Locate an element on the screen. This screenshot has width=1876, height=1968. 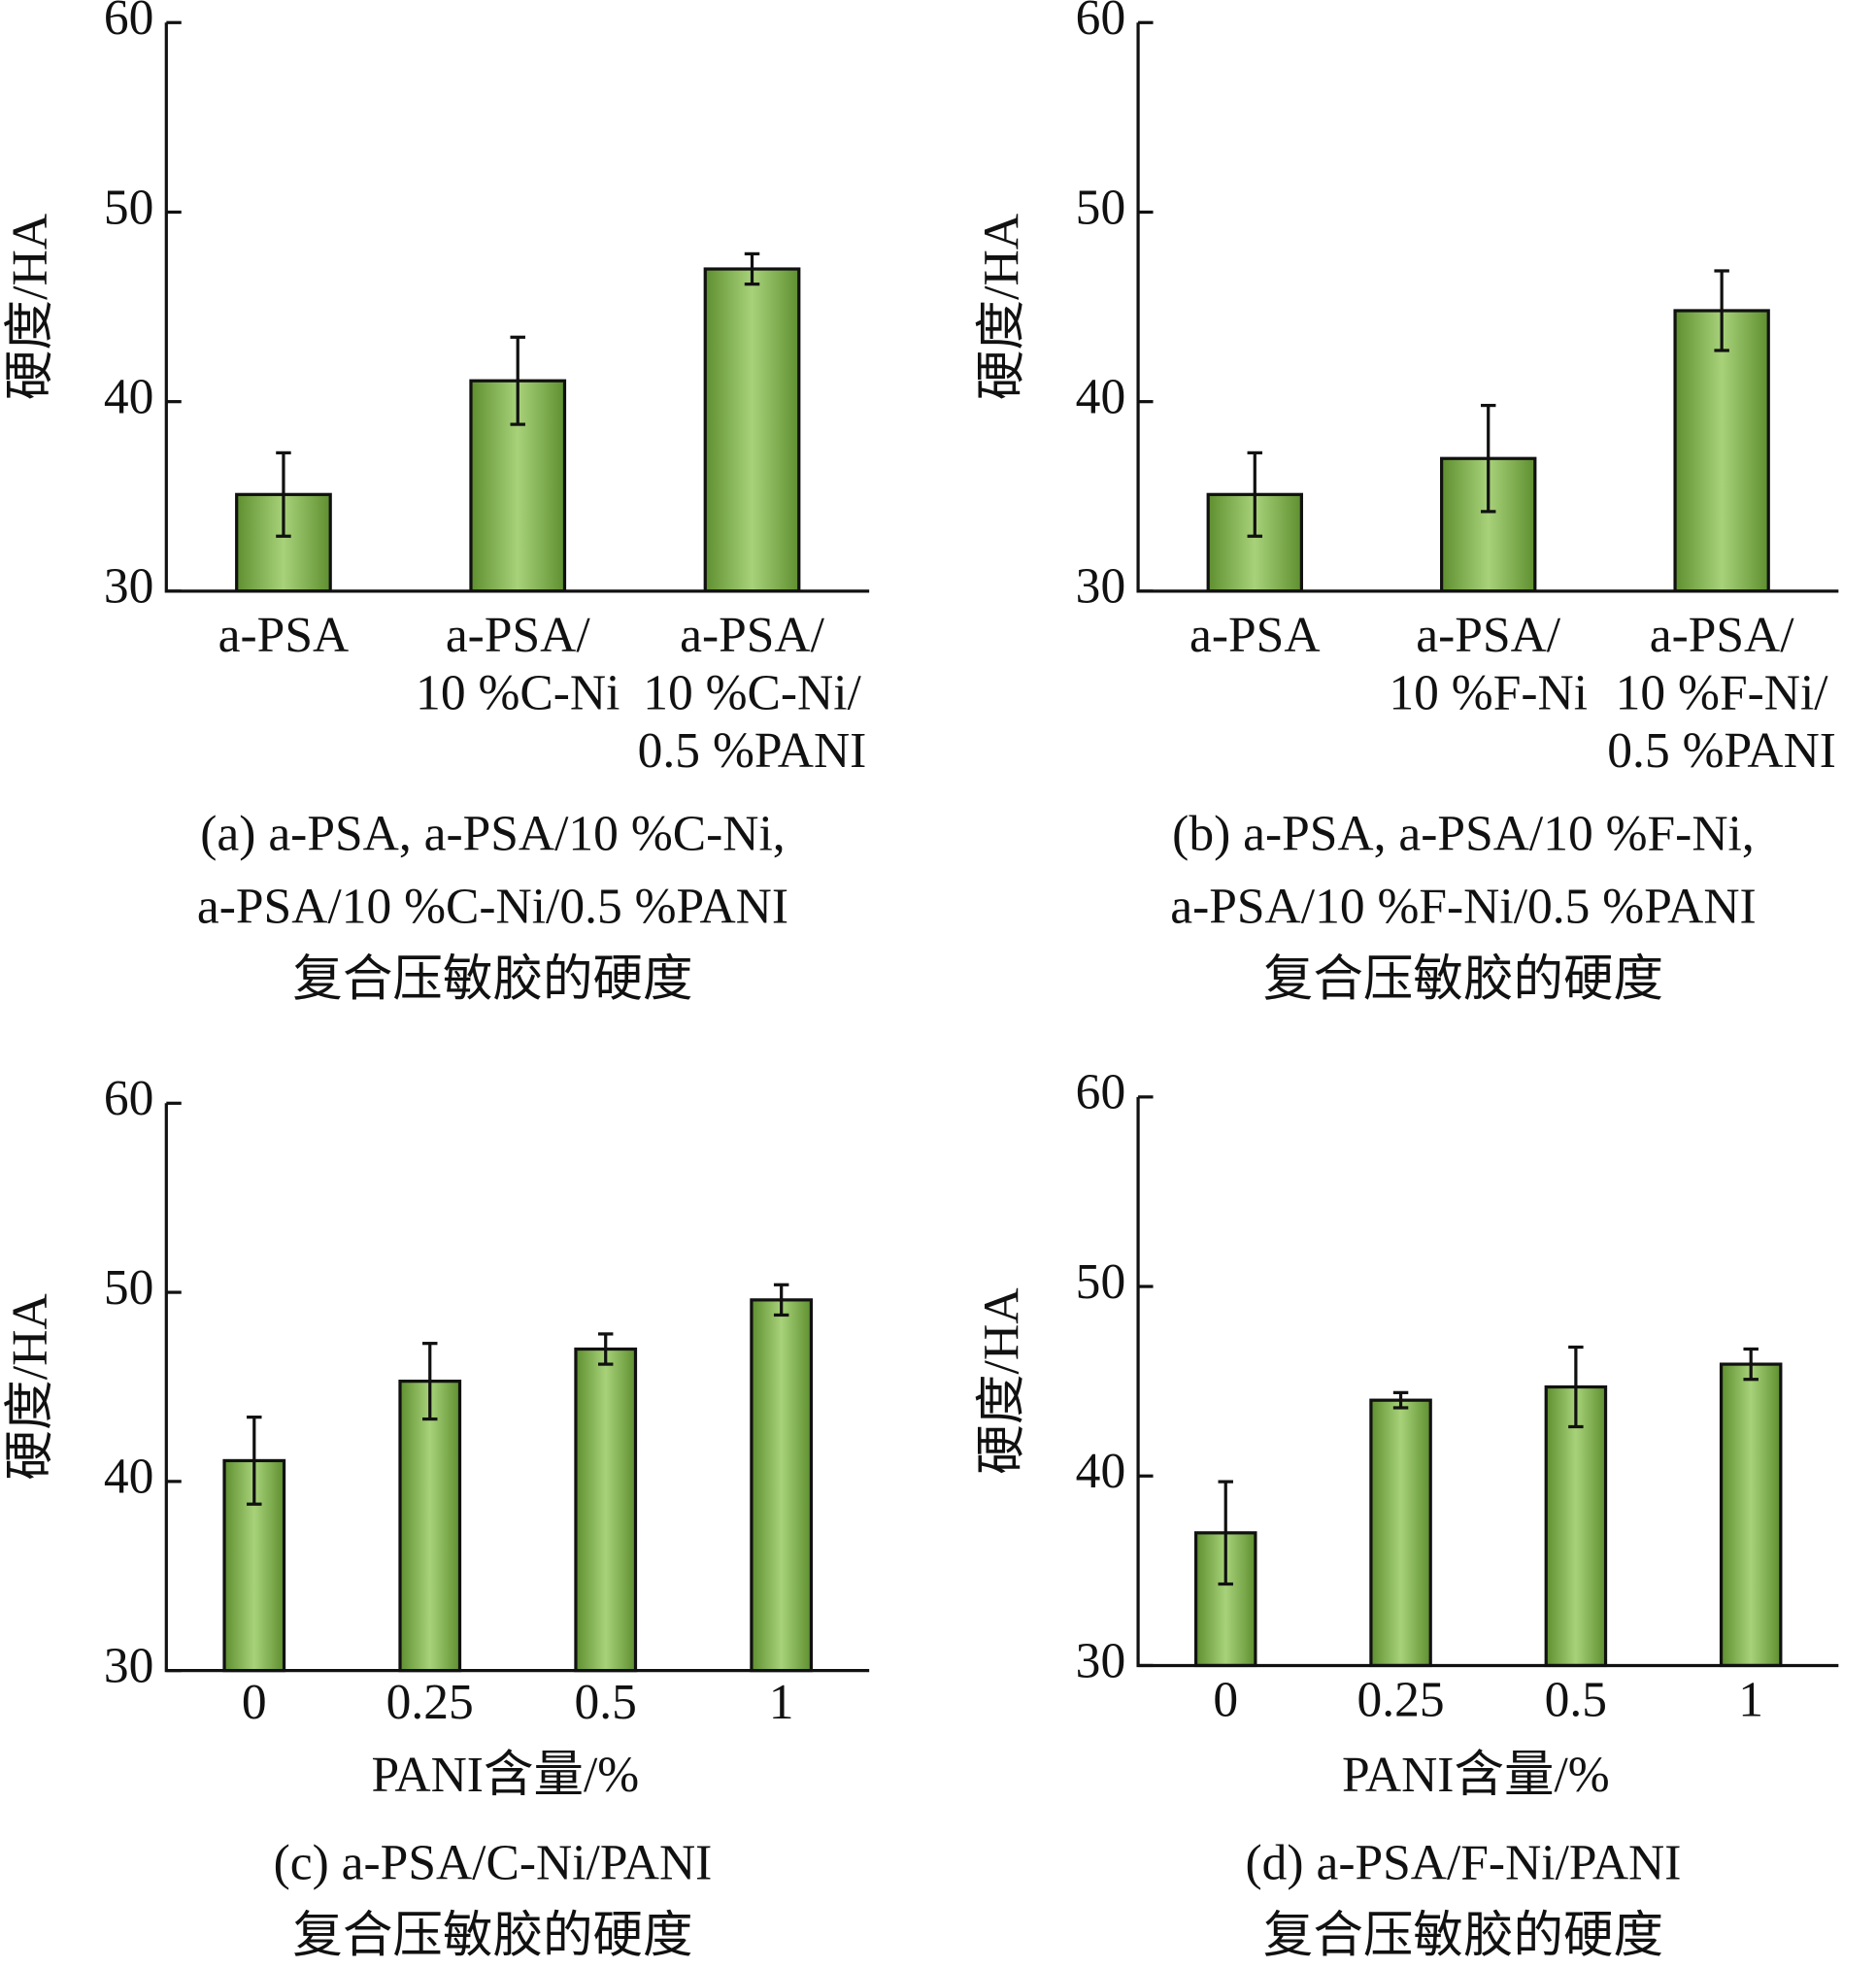
caption: (b) a-PSA, a-PSA/10 %F-Ni, is located at coordinates (1463, 833).